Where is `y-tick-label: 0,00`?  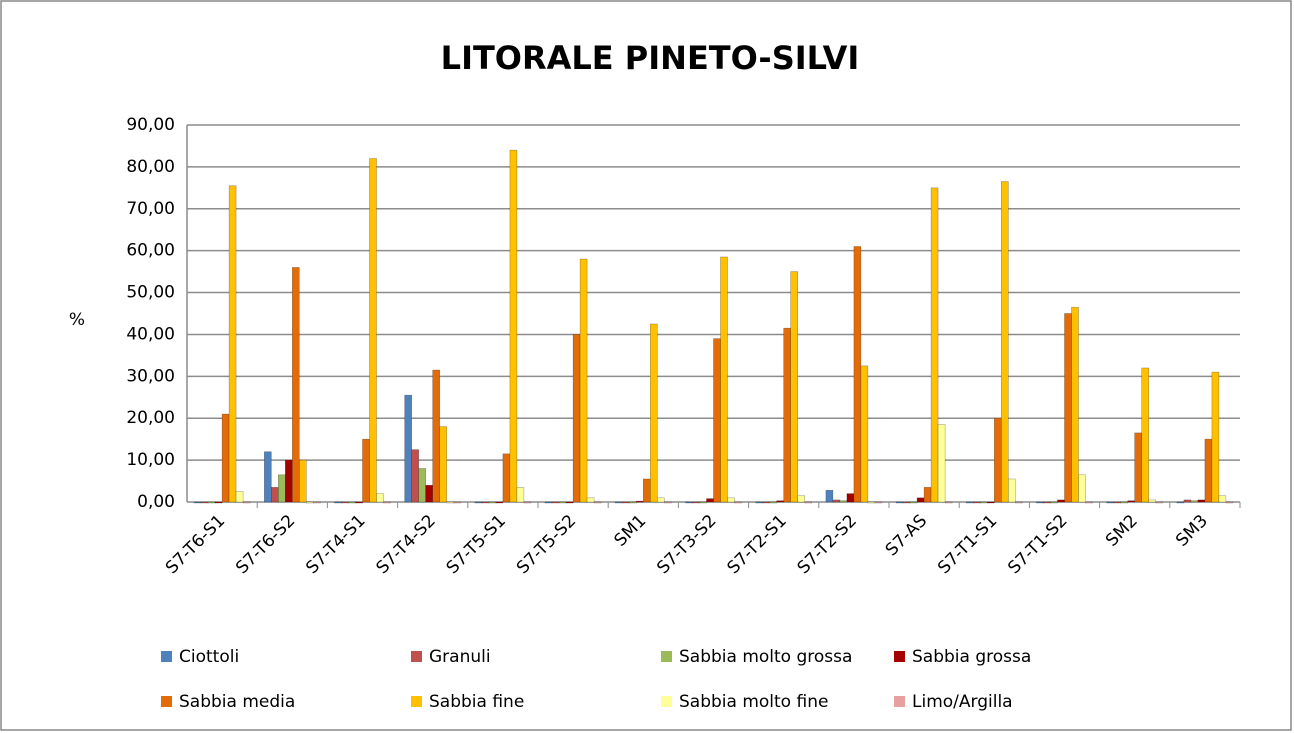 y-tick-label: 0,00 is located at coordinates (156, 502).